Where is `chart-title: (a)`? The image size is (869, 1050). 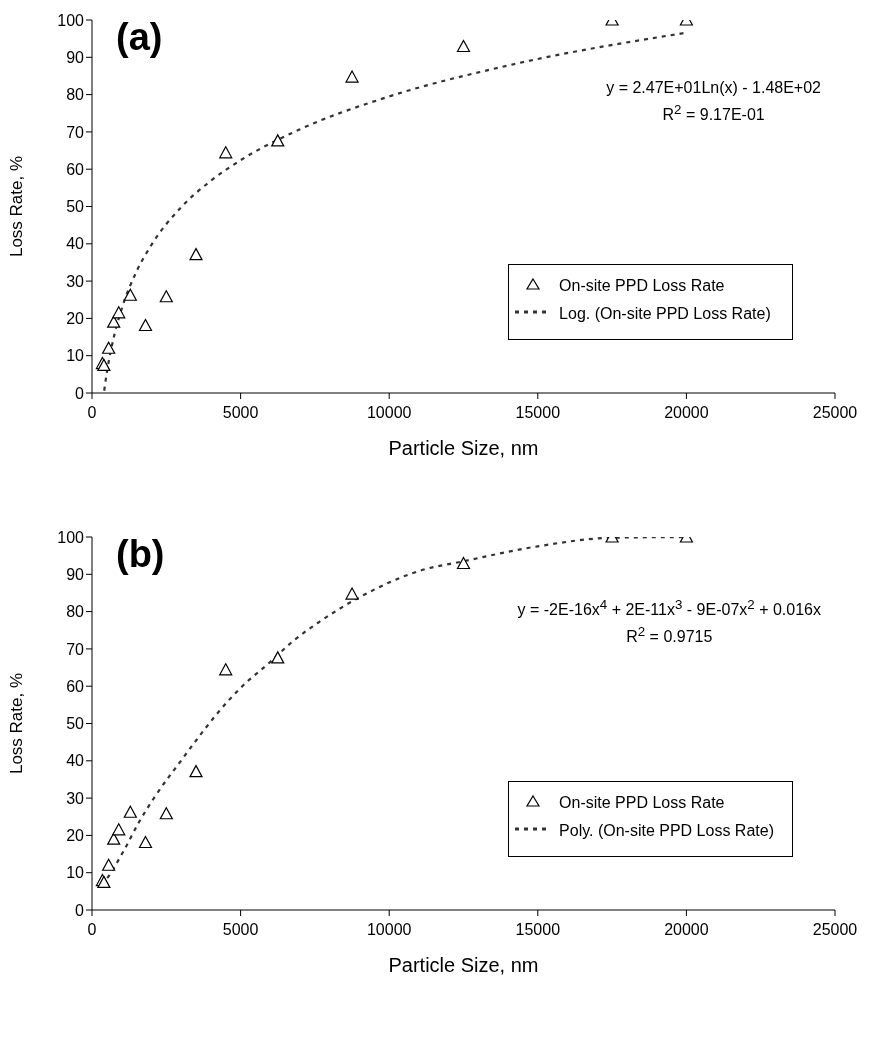
chart-title: (a) is located at coordinates (139, 37).